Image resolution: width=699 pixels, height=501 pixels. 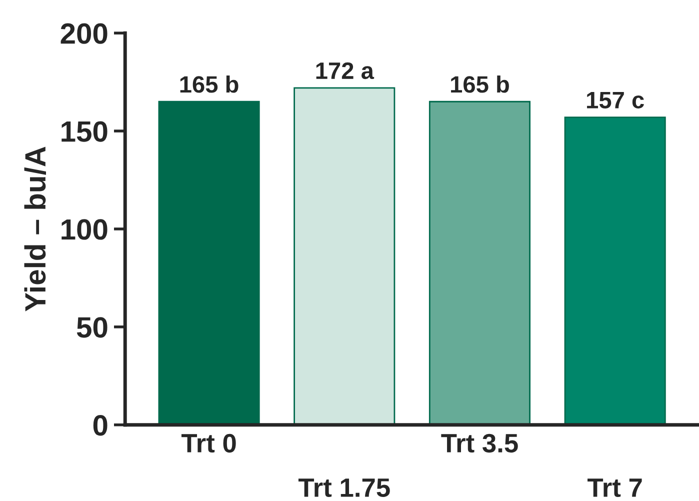 I want to click on y-tick-label: 200, so click(x=84, y=33).